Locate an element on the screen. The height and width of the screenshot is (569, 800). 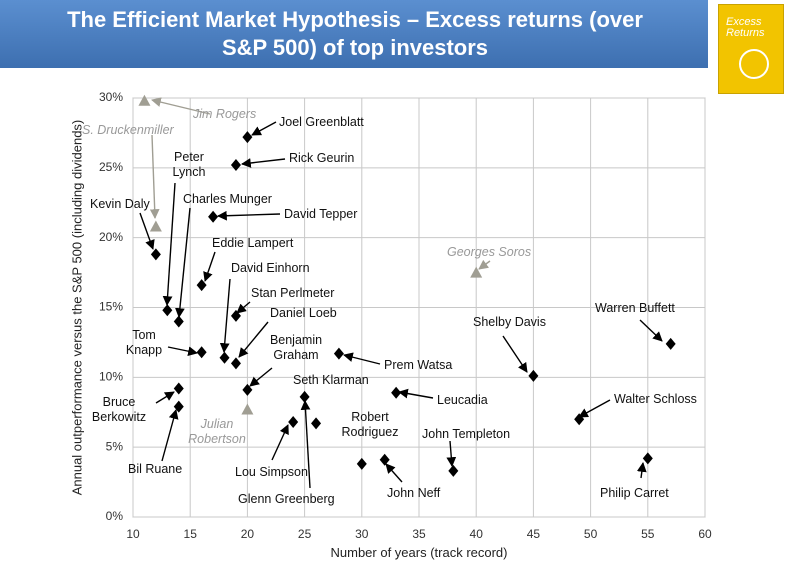
point-label: Warren Buffett is located at coordinates (635, 308).